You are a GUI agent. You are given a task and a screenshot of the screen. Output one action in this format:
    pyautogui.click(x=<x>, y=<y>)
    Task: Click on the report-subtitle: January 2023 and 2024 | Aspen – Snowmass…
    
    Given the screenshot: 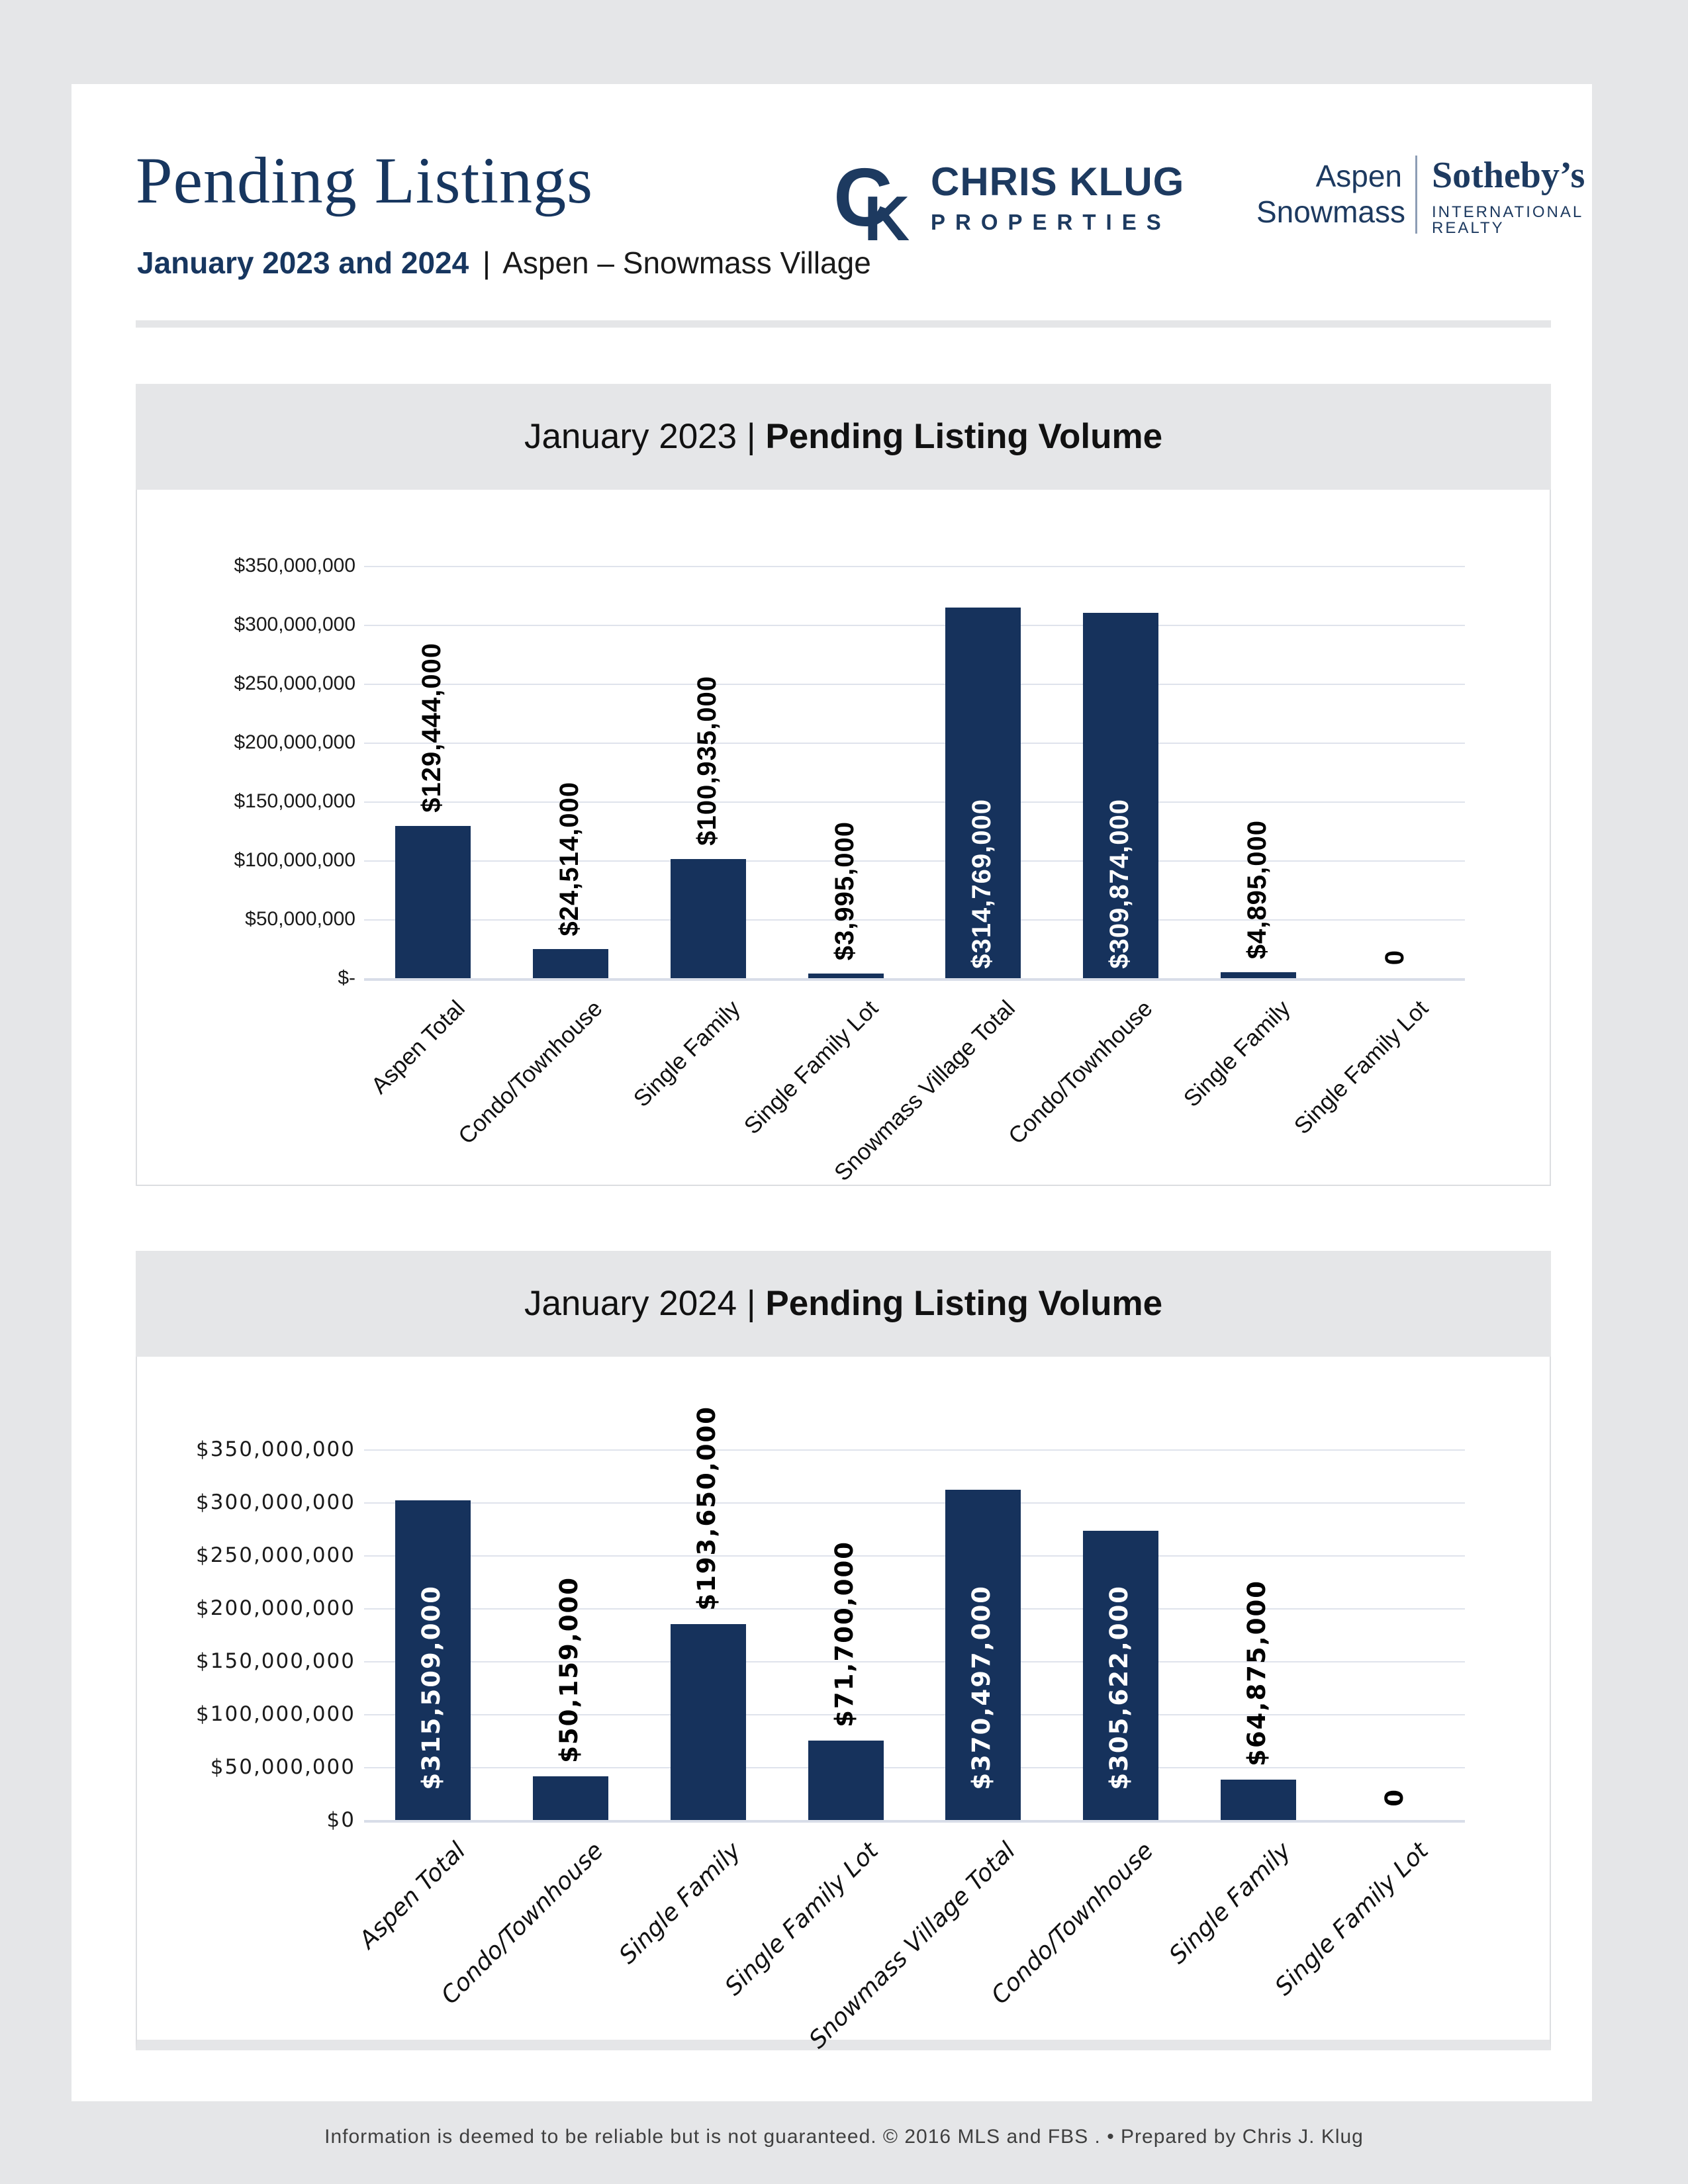 What is the action you would take?
    pyautogui.click(x=504, y=263)
    